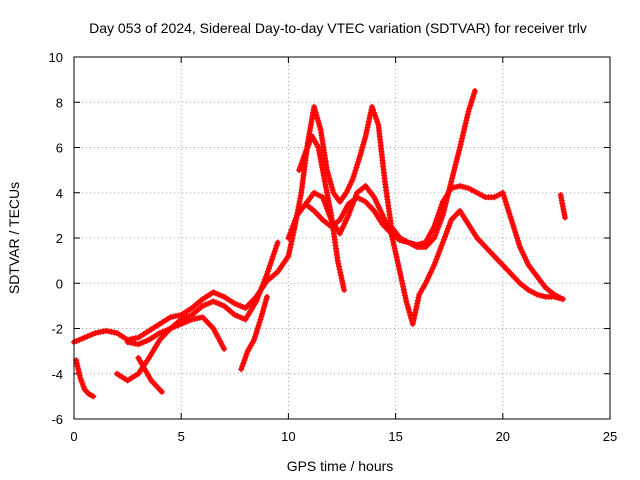 This screenshot has height=480, width=640. Describe the element at coordinates (503, 436) in the screenshot. I see `x-tick-label: 20` at that location.